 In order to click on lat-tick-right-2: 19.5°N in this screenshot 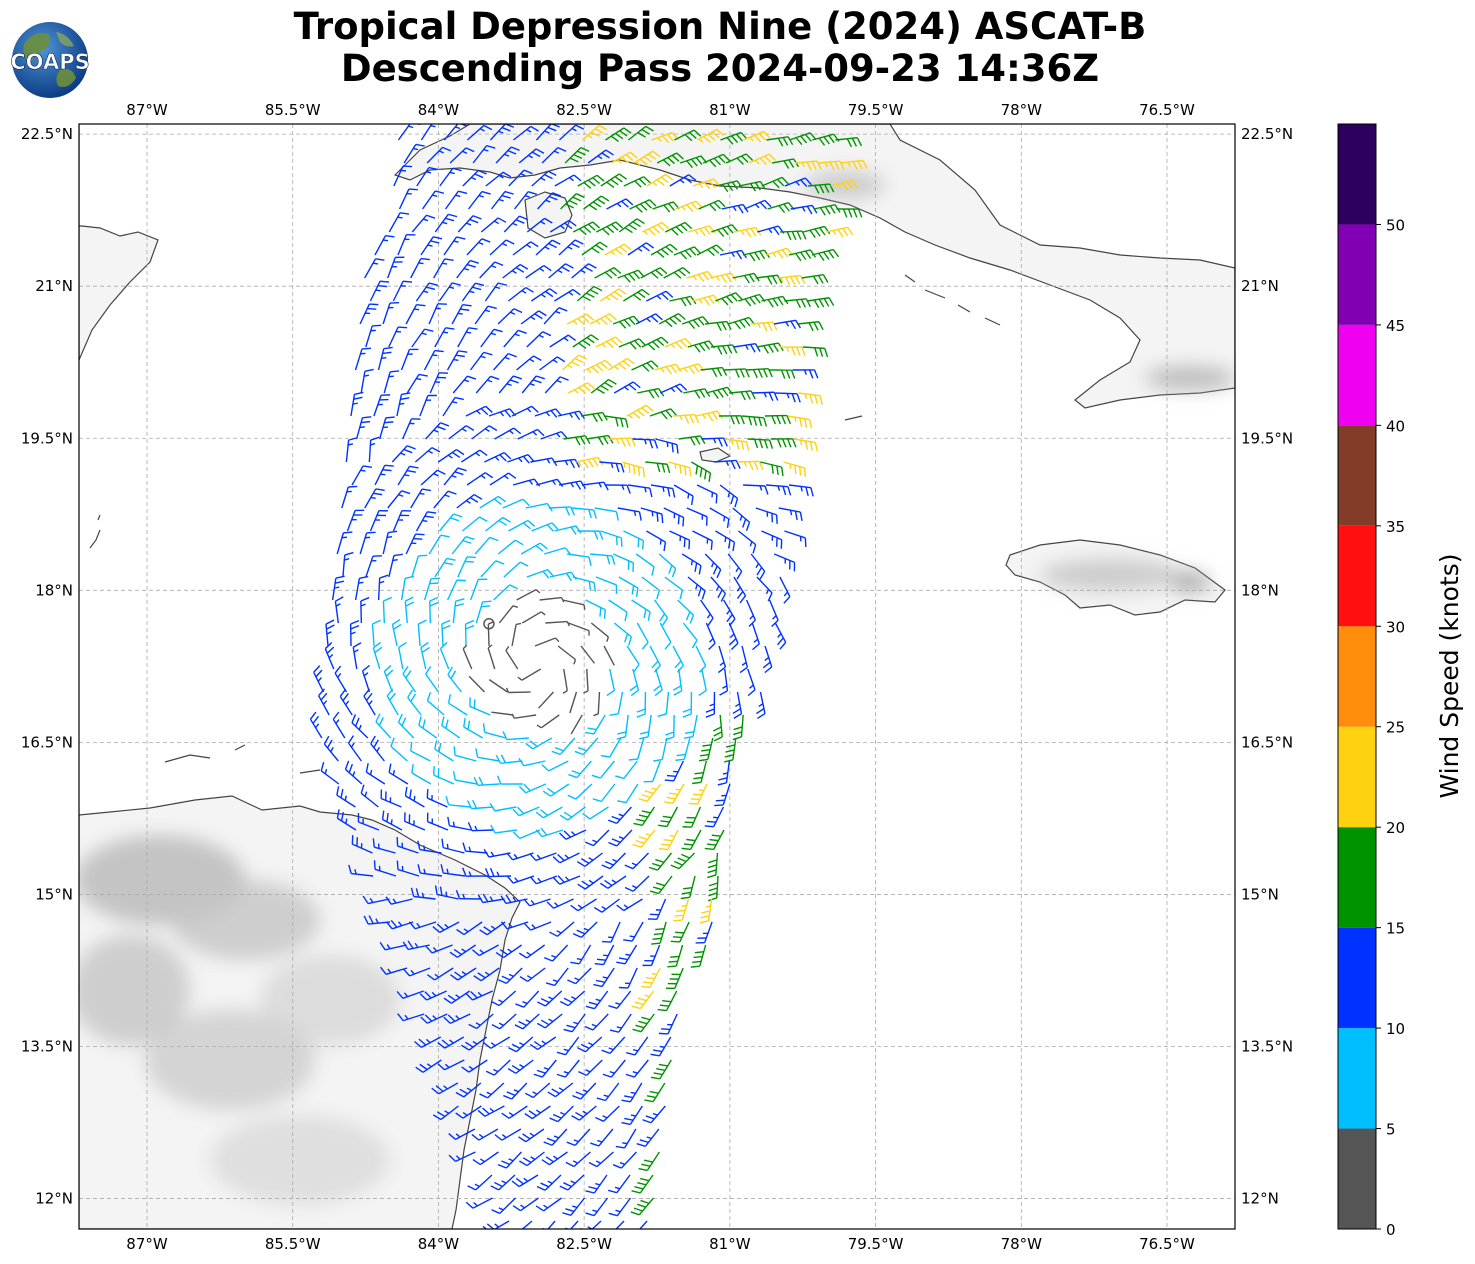, I will do `click(1267, 438)`.